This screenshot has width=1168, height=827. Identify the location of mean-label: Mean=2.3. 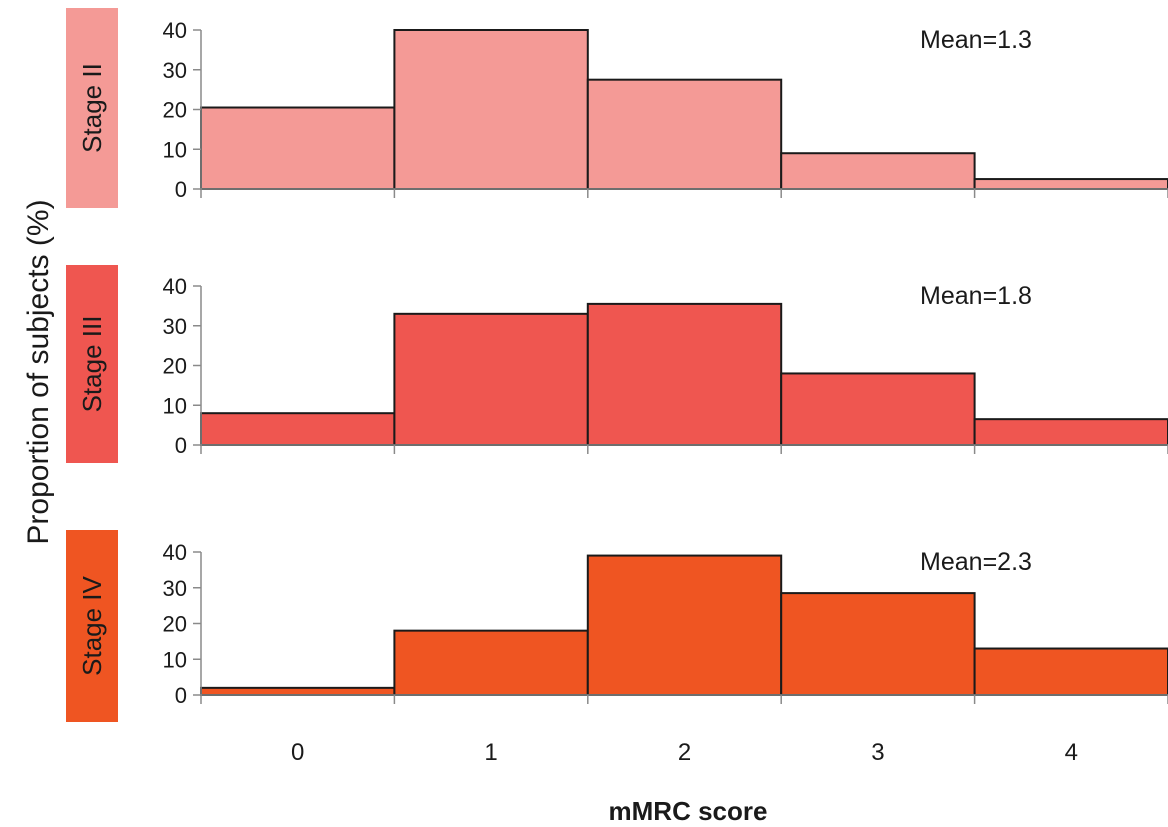
(976, 562).